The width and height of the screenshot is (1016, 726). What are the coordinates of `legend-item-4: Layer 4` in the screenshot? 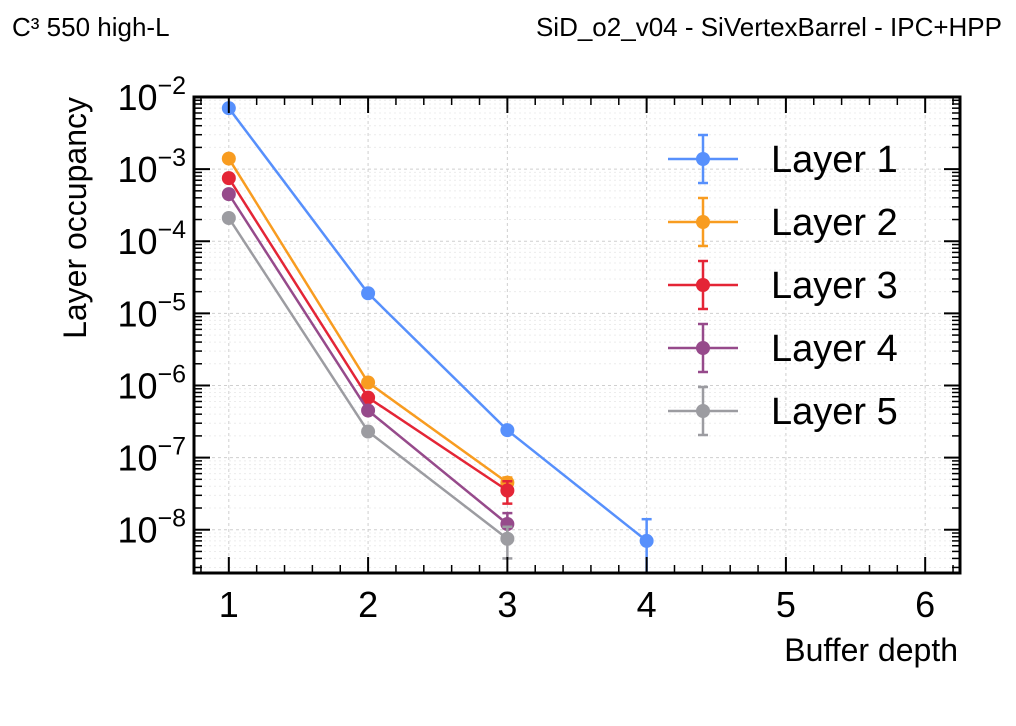 It's located at (783, 348).